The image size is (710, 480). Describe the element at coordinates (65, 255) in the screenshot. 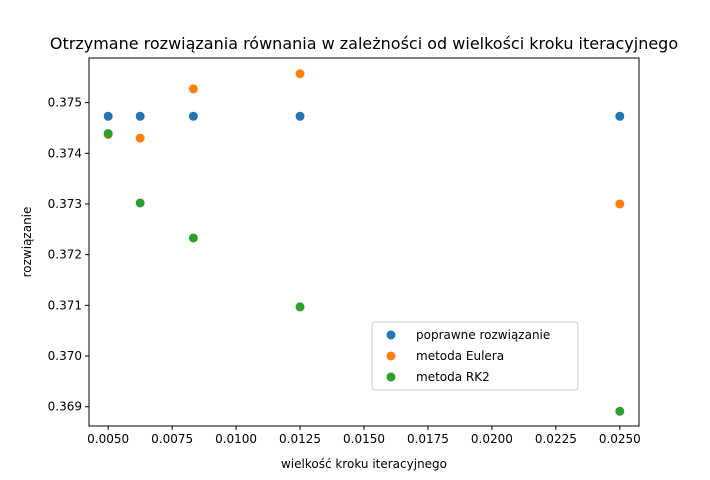

I see `y-tick-label: 0.372` at that location.